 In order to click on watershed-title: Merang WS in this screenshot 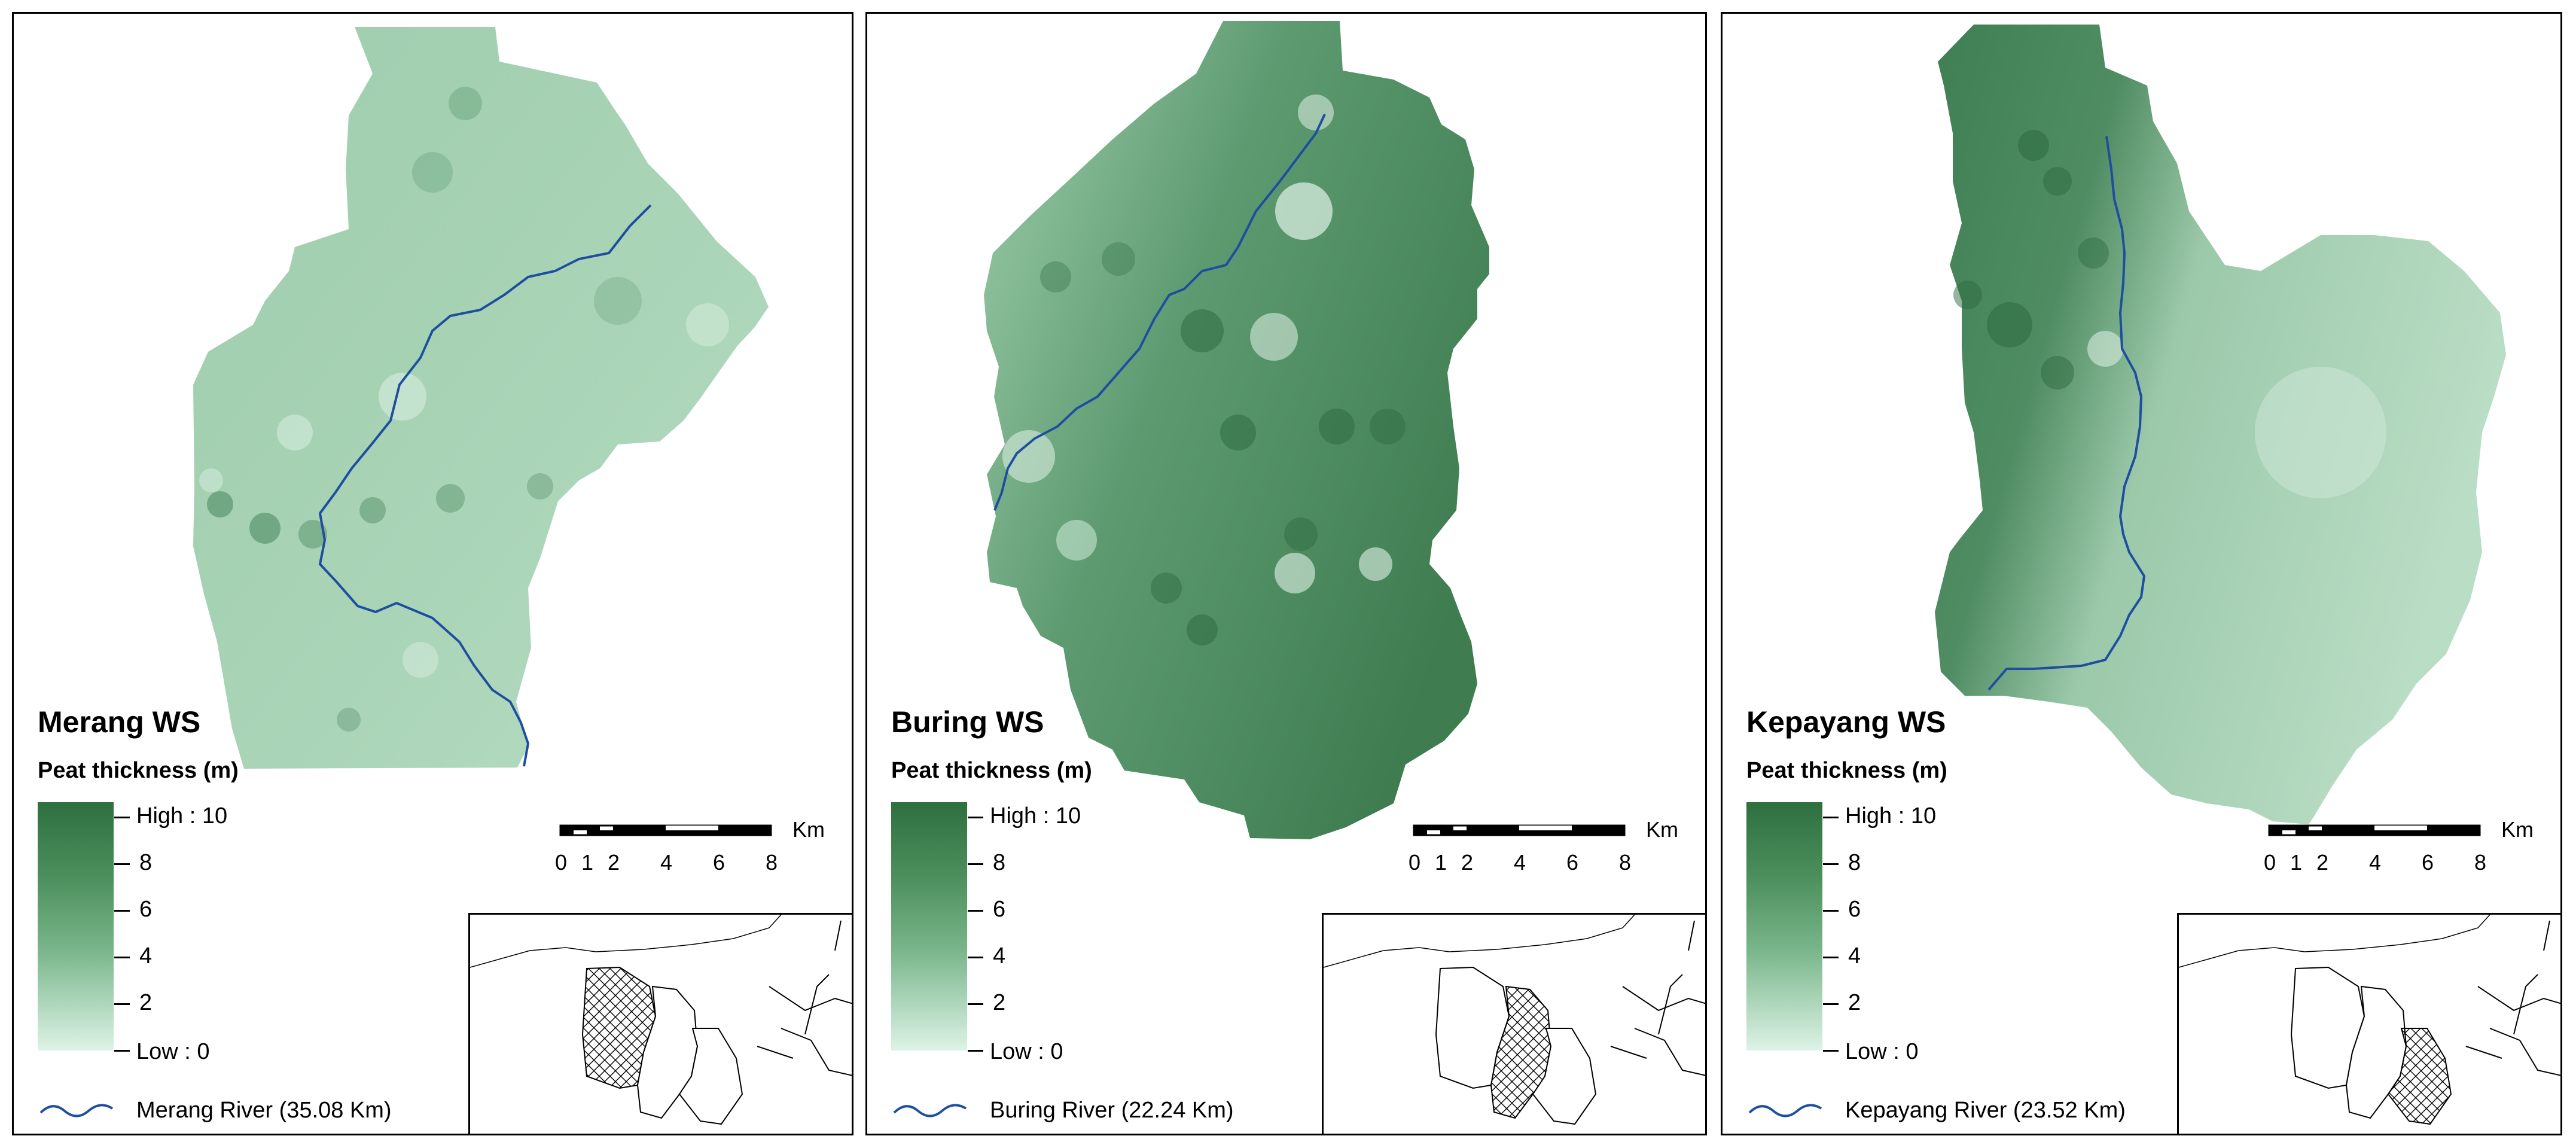, I will do `click(120, 722)`.